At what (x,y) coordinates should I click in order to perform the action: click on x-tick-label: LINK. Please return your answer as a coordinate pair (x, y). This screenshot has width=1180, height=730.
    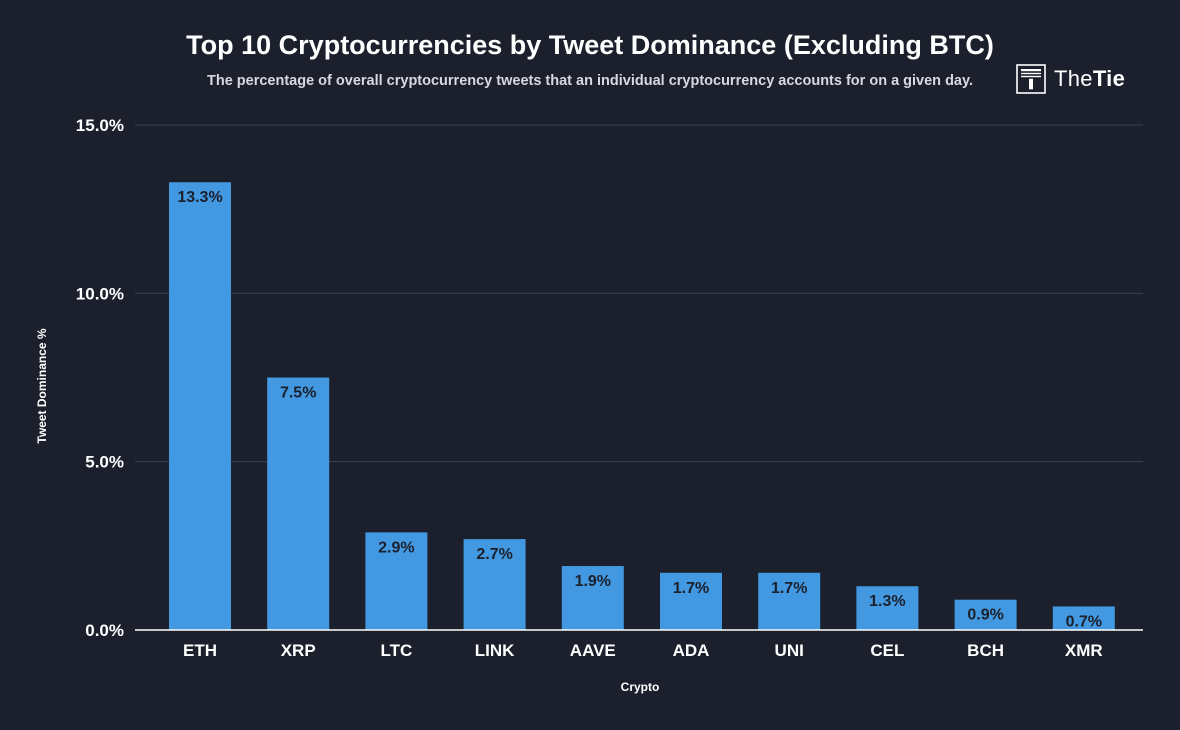
    Looking at the image, I should click on (495, 650).